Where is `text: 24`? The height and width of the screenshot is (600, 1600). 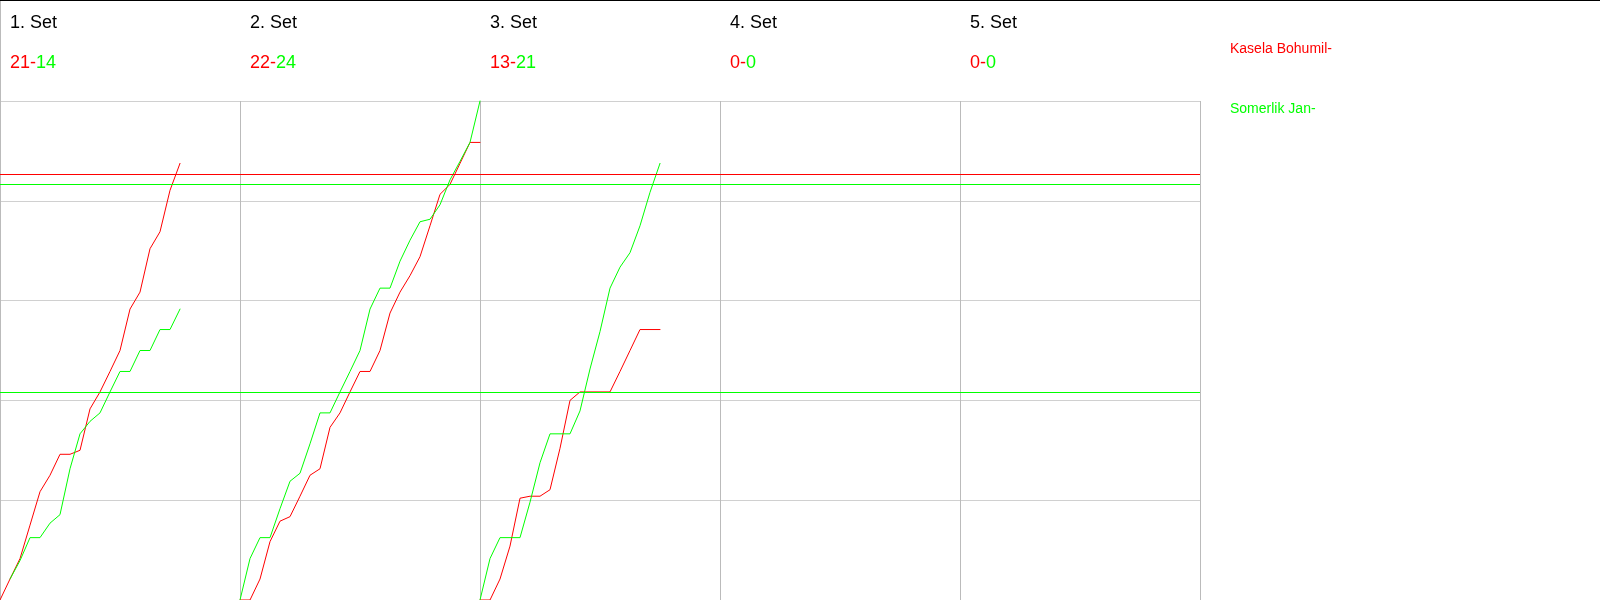
text: 24 is located at coordinates (286, 62).